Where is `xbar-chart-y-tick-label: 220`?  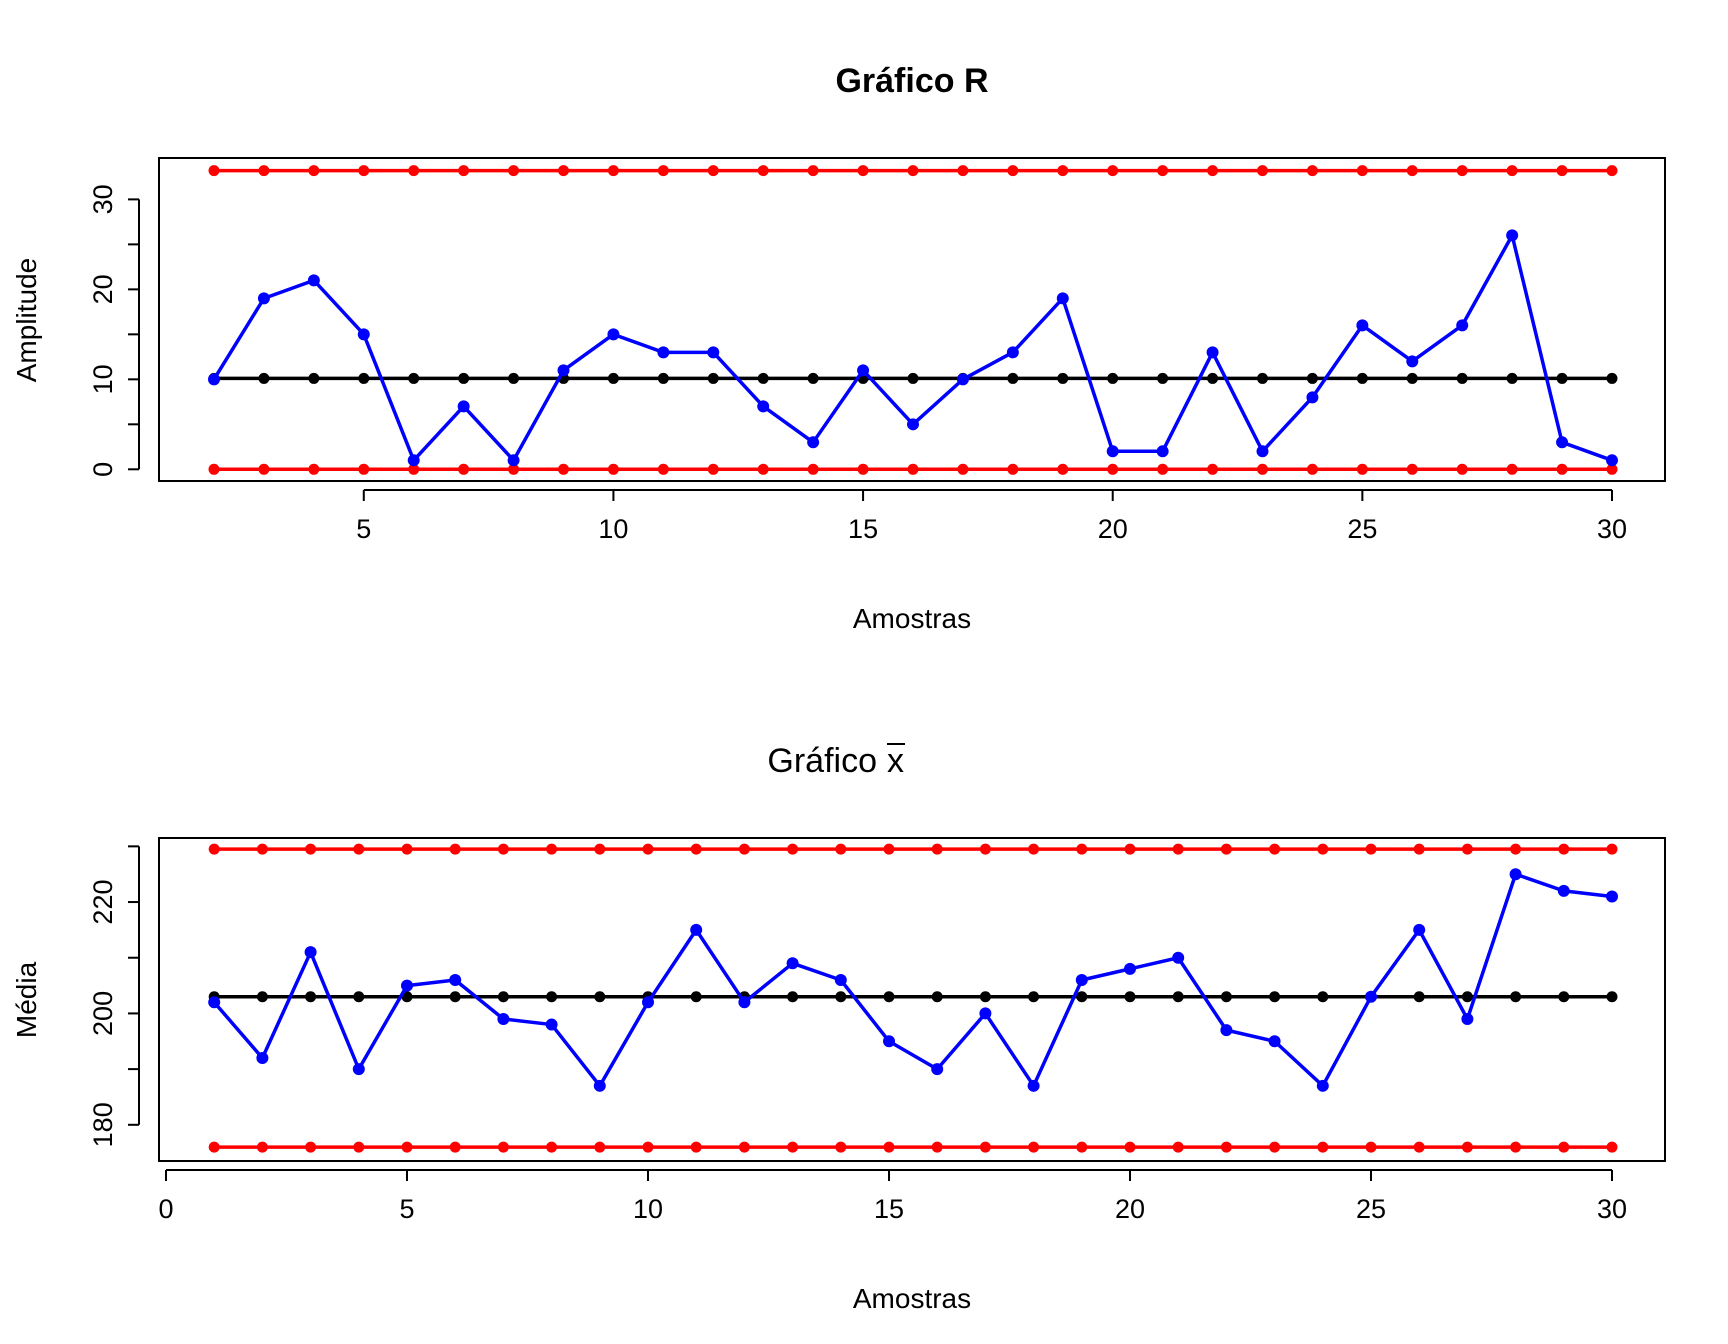
xbar-chart-y-tick-label: 220 is located at coordinates (103, 902).